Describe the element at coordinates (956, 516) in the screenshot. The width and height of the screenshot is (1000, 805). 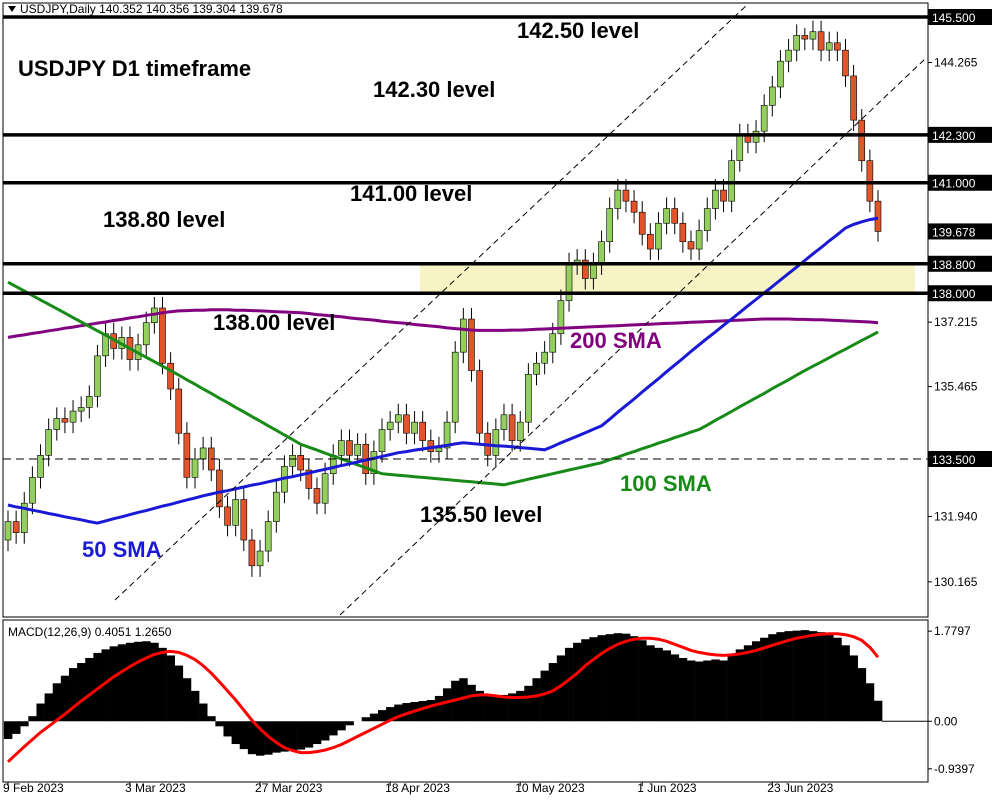
I see `y-tick-label: 131.940` at that location.